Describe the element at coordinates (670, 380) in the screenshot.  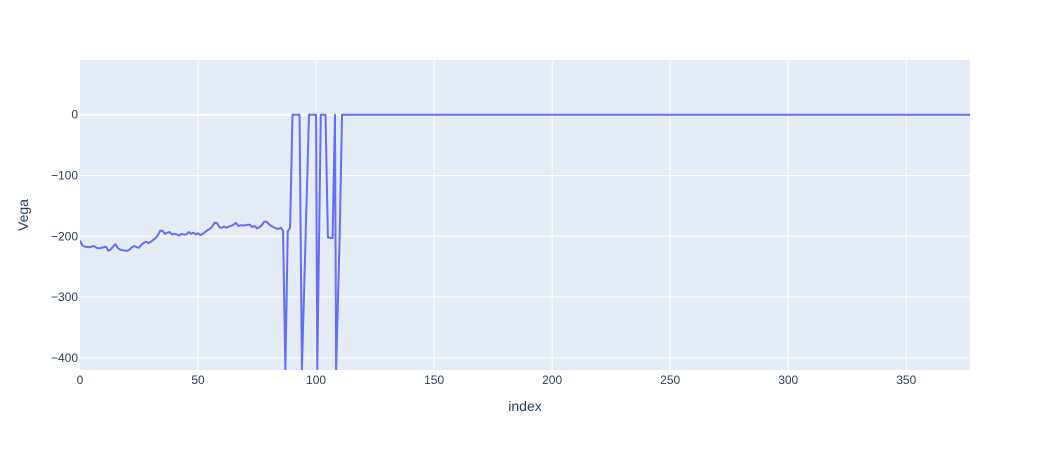
I see `x-tick-label: 250` at that location.